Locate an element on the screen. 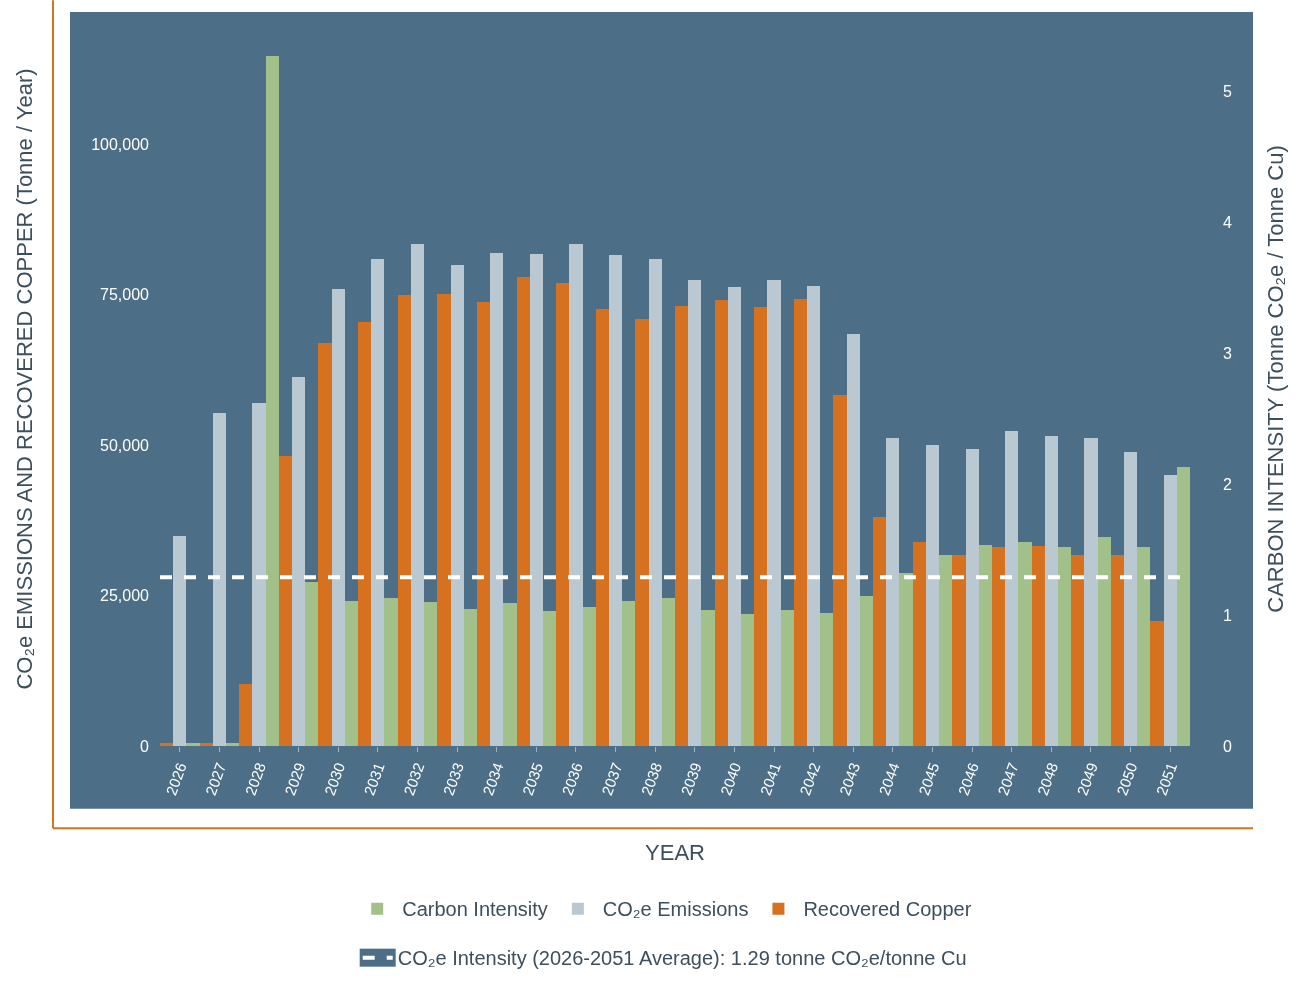  y2-tick-label: 3 is located at coordinates (1227, 354).